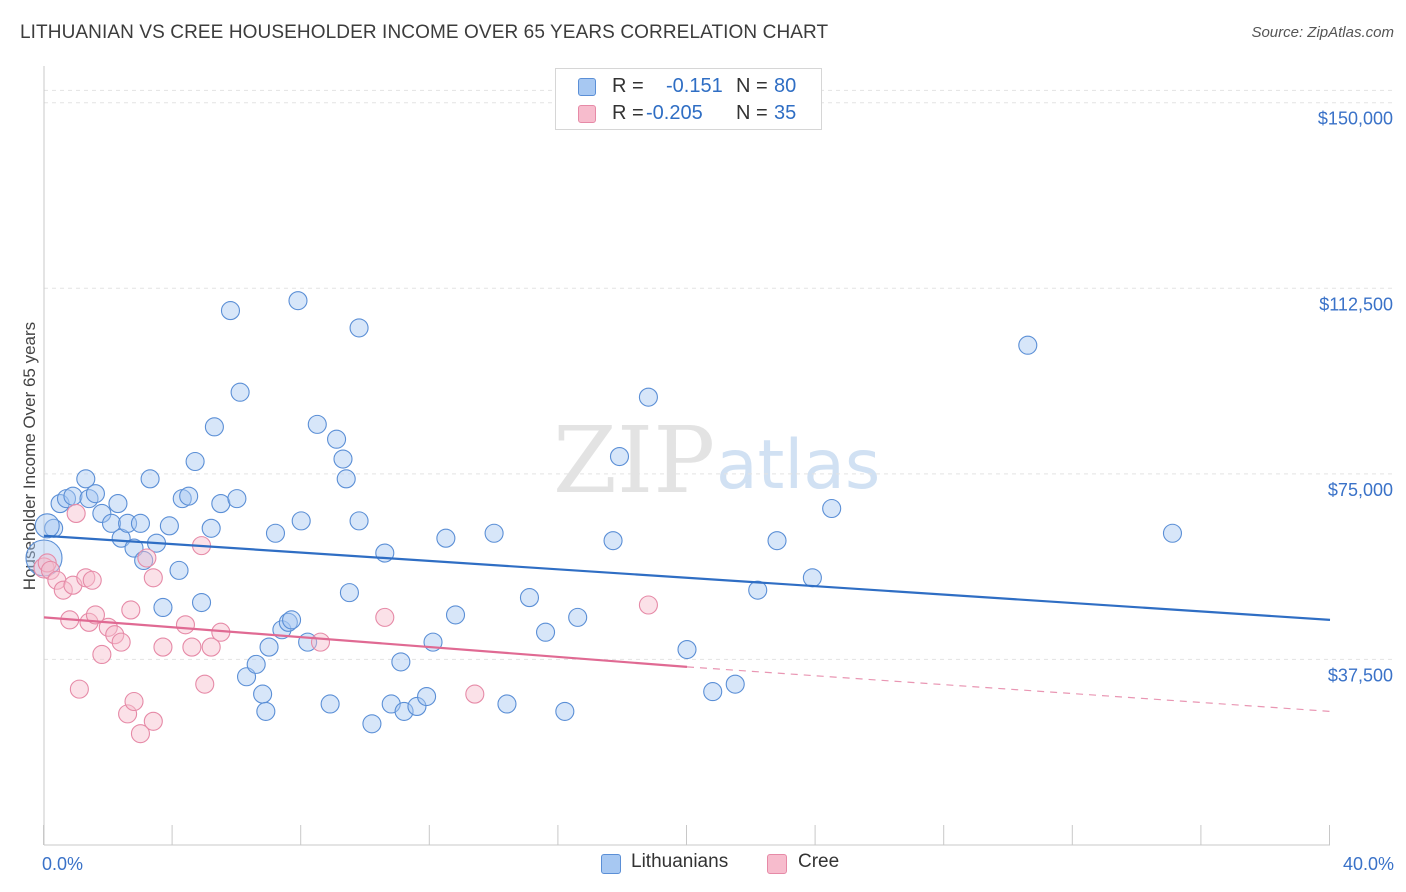 This screenshot has width=1406, height=892. I want to click on legend-r-value: -0.205, so click(674, 113).